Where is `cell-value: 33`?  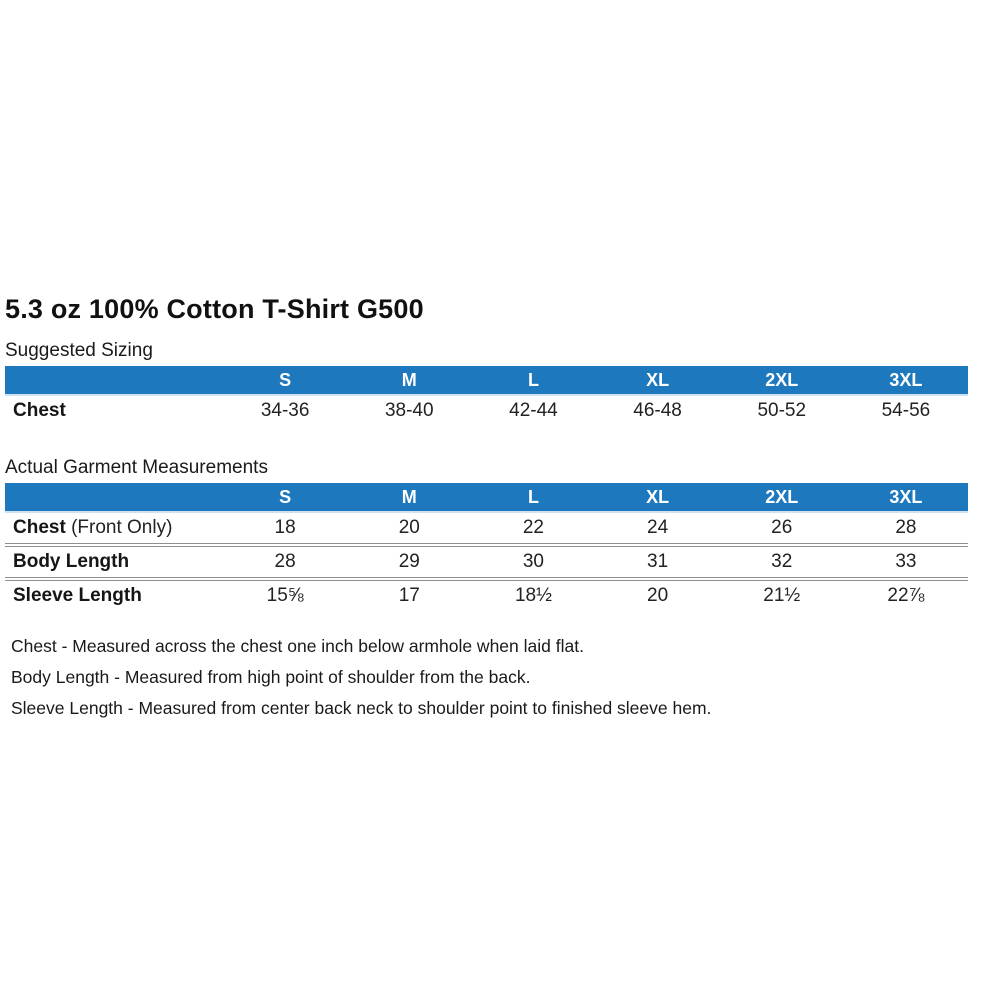
cell-value: 33 is located at coordinates (905, 563).